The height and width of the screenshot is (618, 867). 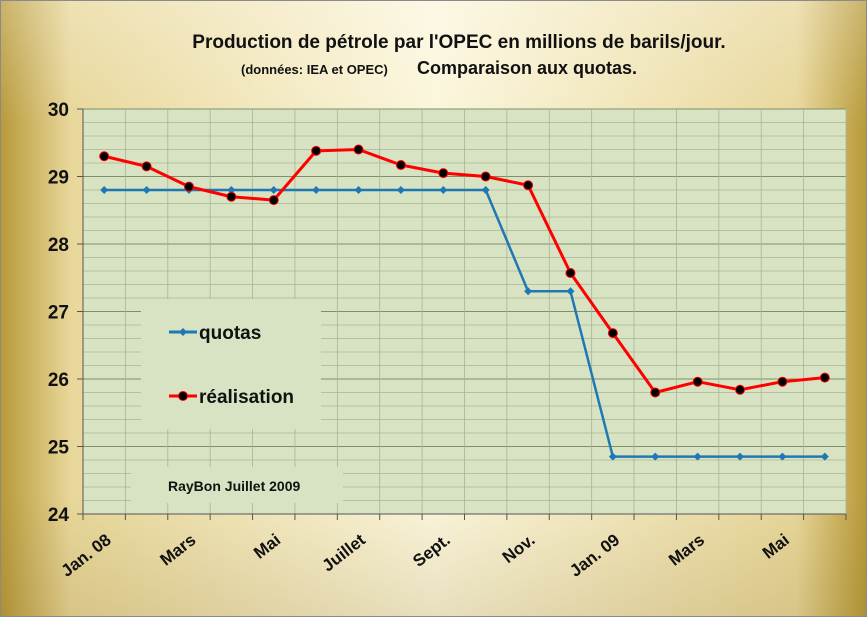 I want to click on y-tick-label: 26, so click(x=58, y=380).